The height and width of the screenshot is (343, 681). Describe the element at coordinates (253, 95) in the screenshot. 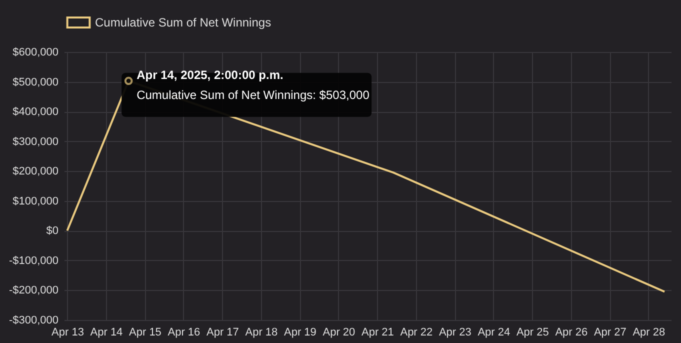

I see `annotation: Cumulative Sum of Net Winnings: $503,000` at that location.